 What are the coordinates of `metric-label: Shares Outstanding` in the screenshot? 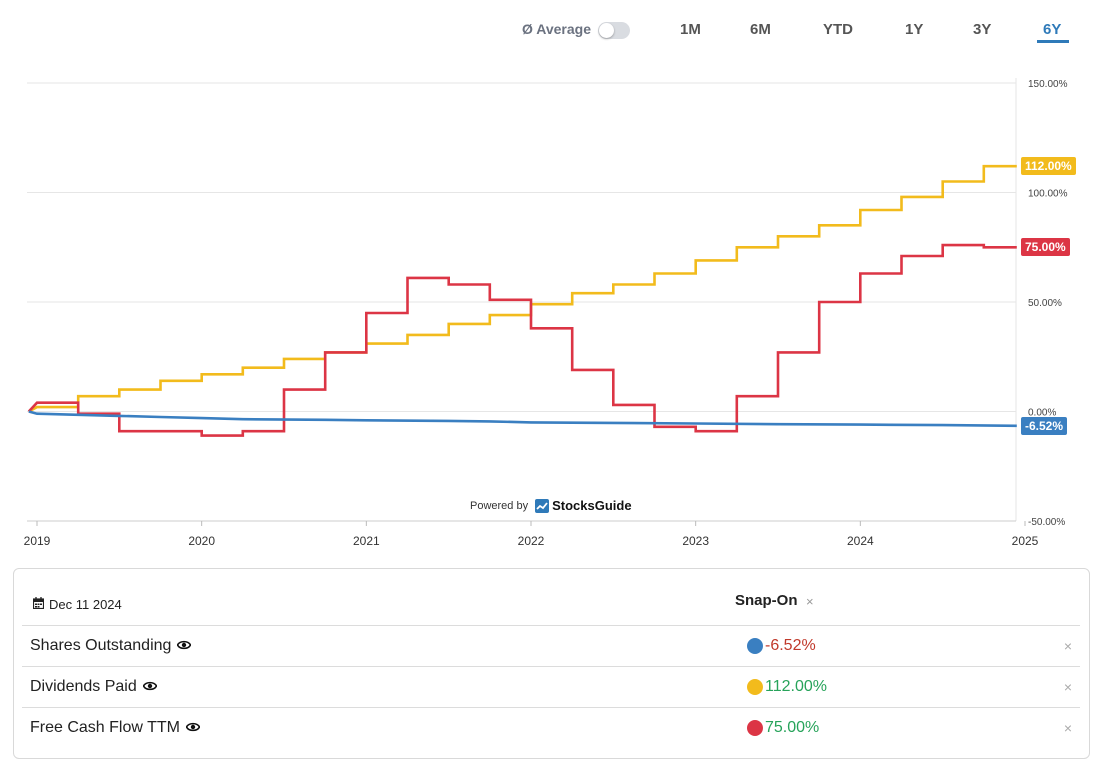 It's located at (111, 646).